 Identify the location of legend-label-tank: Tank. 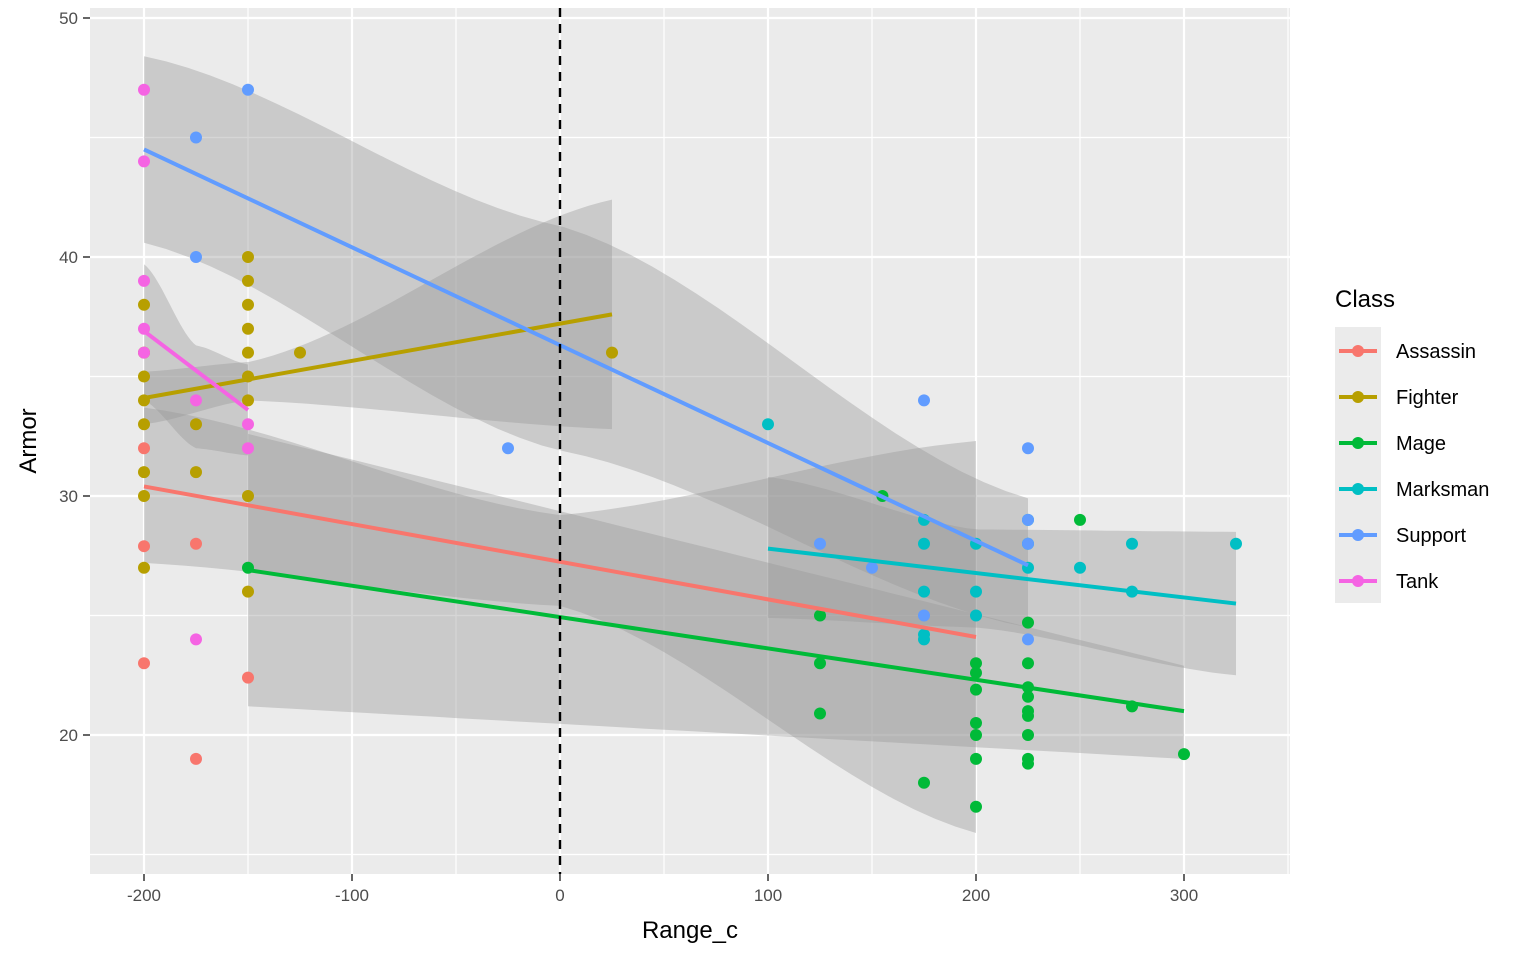
(1417, 582).